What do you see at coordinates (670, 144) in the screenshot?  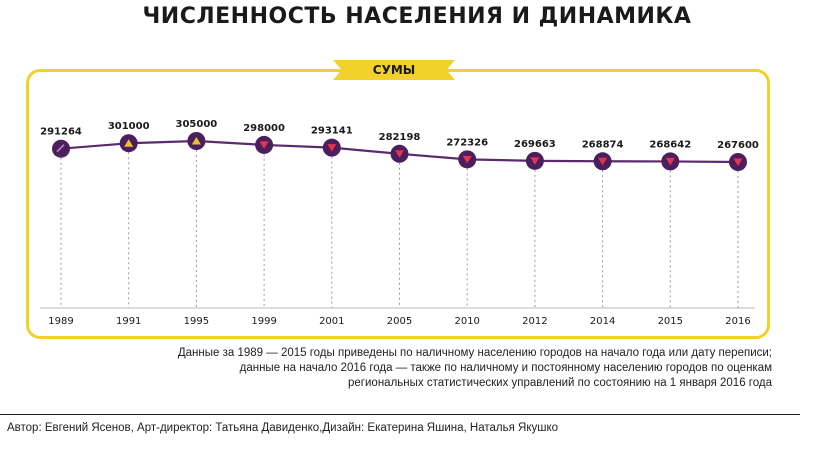 I see `value-label: 268642` at bounding box center [670, 144].